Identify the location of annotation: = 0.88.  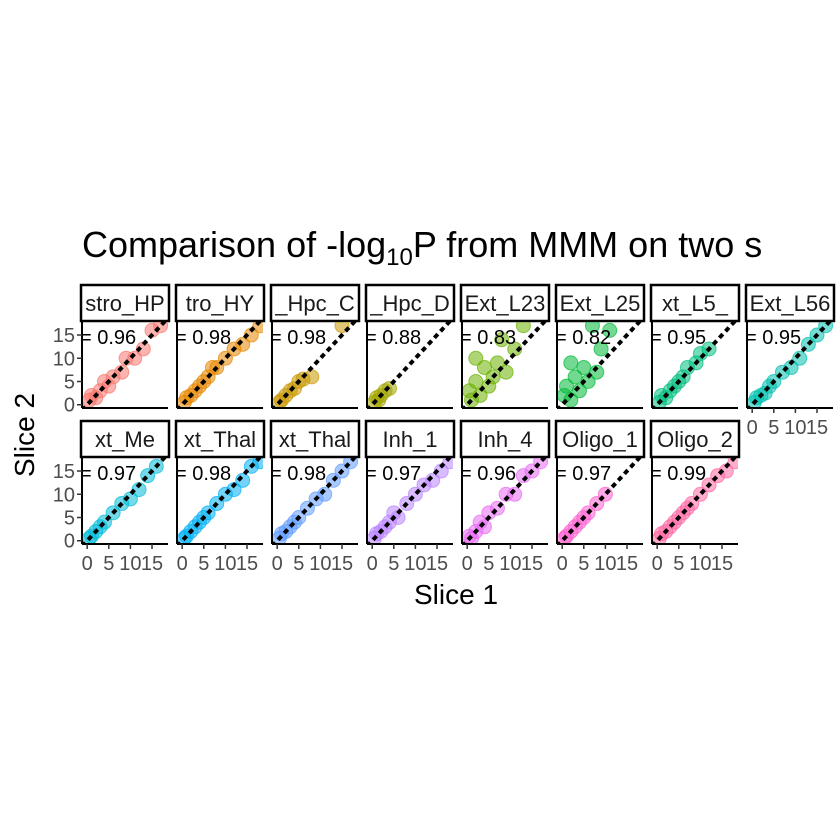
(393, 338).